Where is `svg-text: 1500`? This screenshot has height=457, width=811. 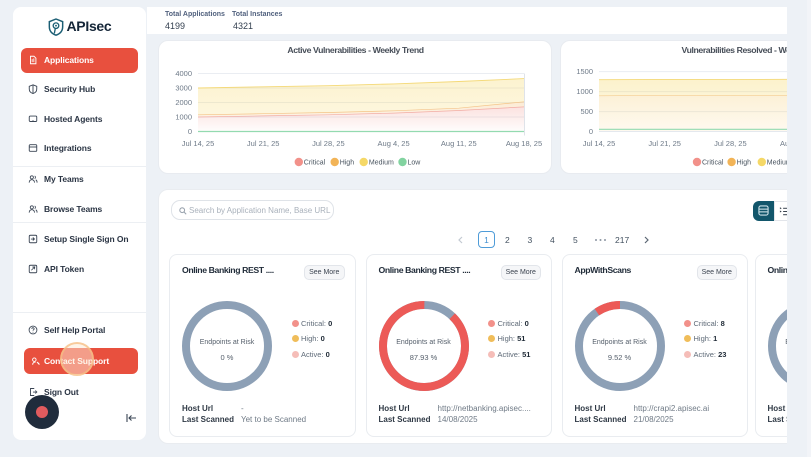
svg-text: 1500 is located at coordinates (584, 71).